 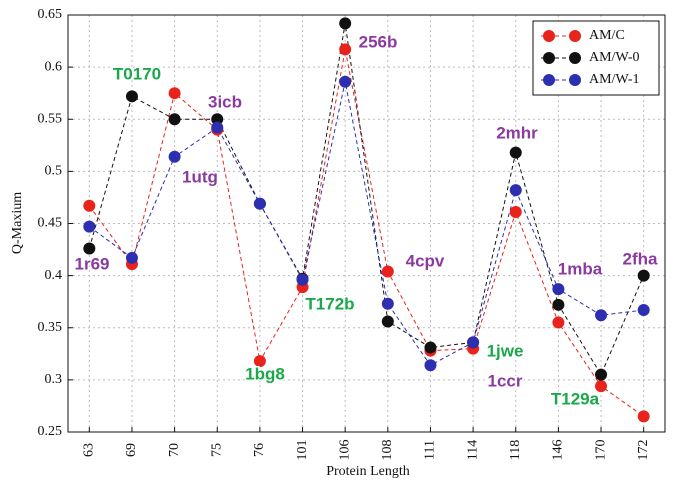 What do you see at coordinates (614, 57) in the screenshot?
I see `legend-label: AM/W-0` at bounding box center [614, 57].